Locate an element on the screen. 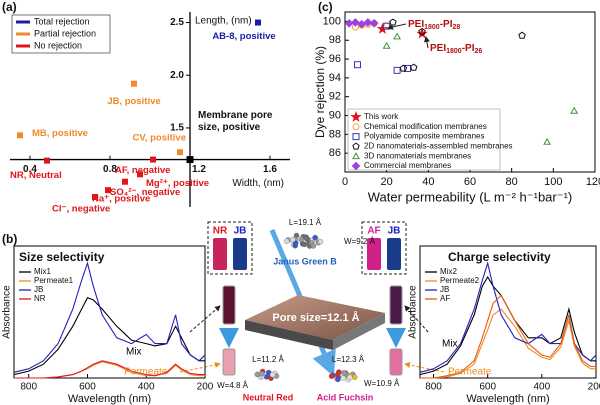 The height and width of the screenshot is (405, 600). chart-title: Size selectivity is located at coordinates (62, 257).